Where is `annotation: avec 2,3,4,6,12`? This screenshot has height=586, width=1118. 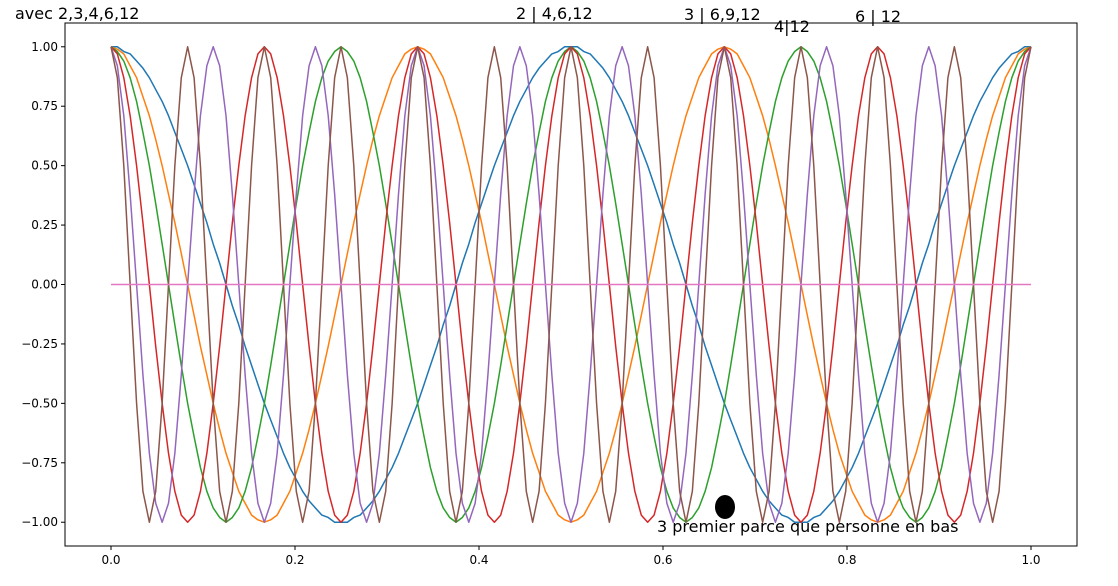
annotation: avec 2,3,4,6,12 is located at coordinates (77, 13).